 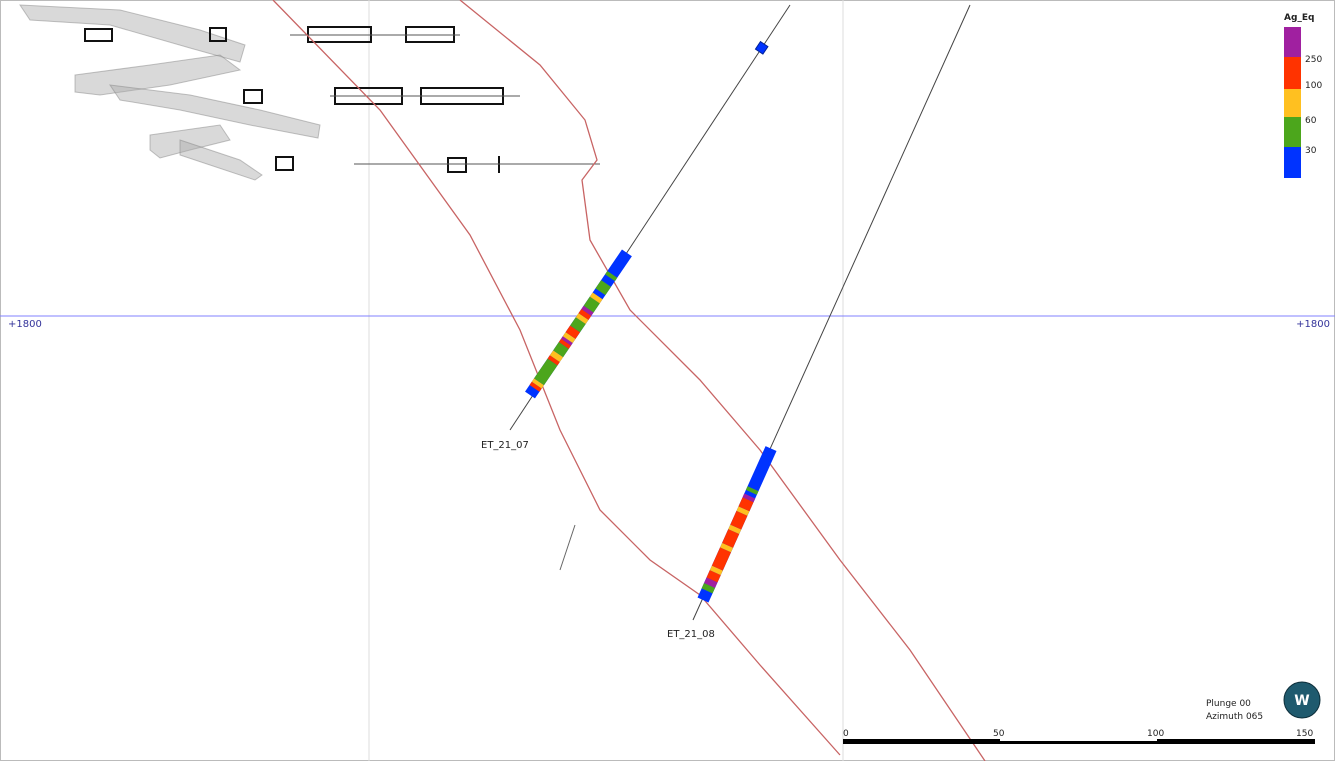 I want to click on fault-trace, so click(x=567, y=547).